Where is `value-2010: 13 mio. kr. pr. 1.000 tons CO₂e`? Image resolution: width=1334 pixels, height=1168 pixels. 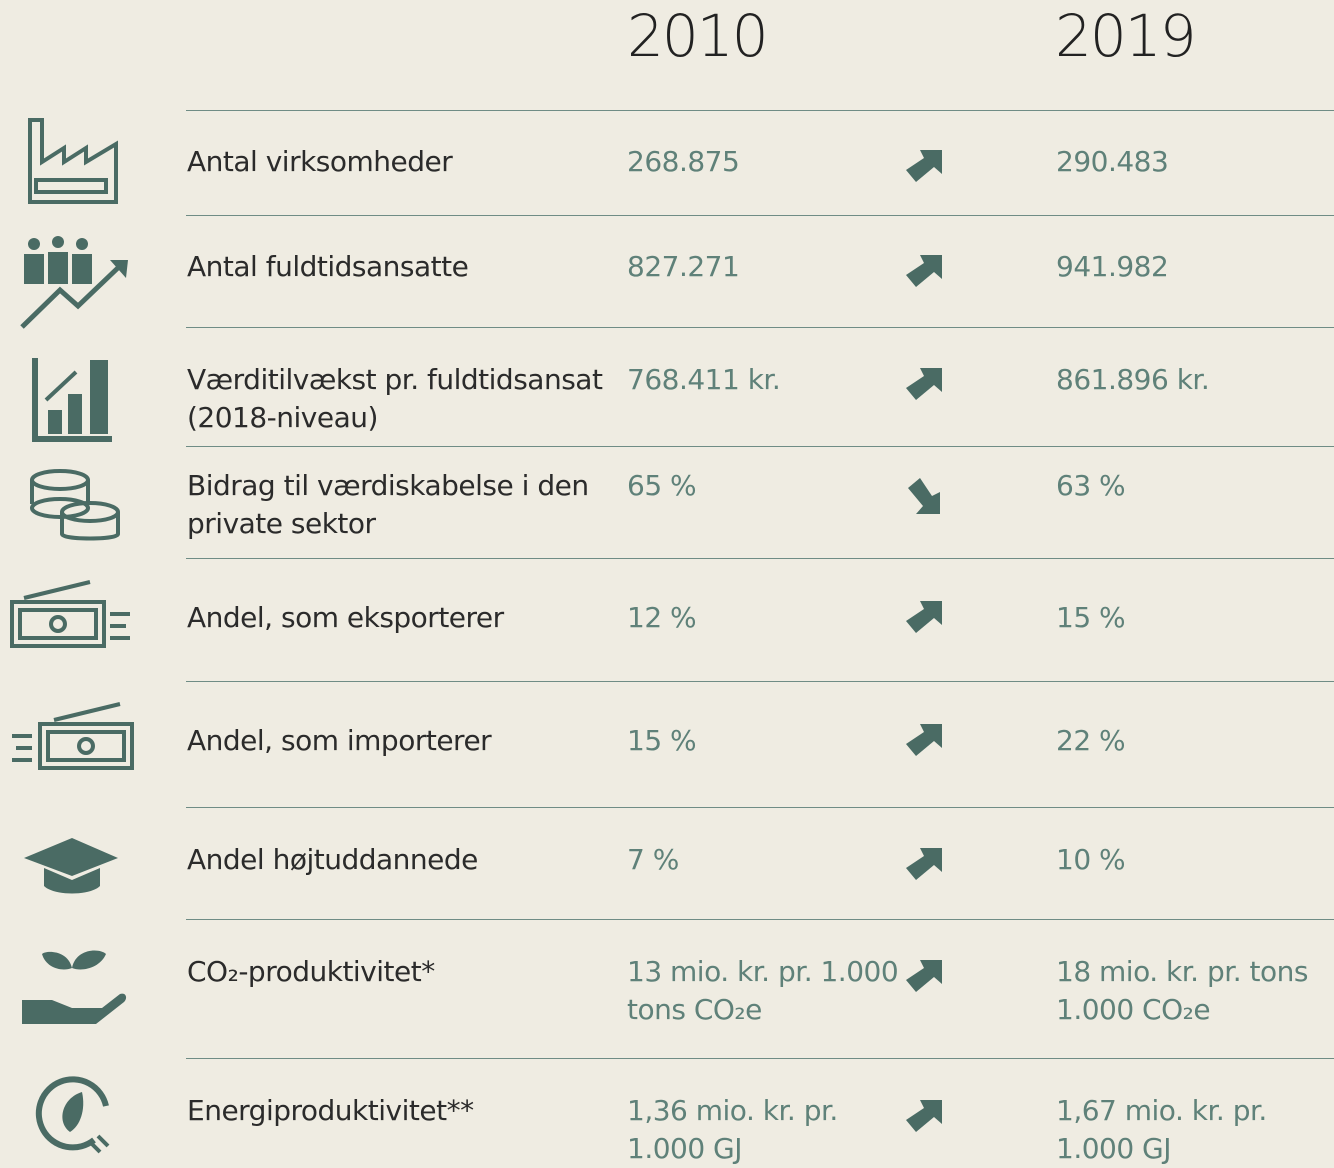
value-2010: 13 mio. kr. pr. 1.000 tons CO₂e is located at coordinates (763, 990).